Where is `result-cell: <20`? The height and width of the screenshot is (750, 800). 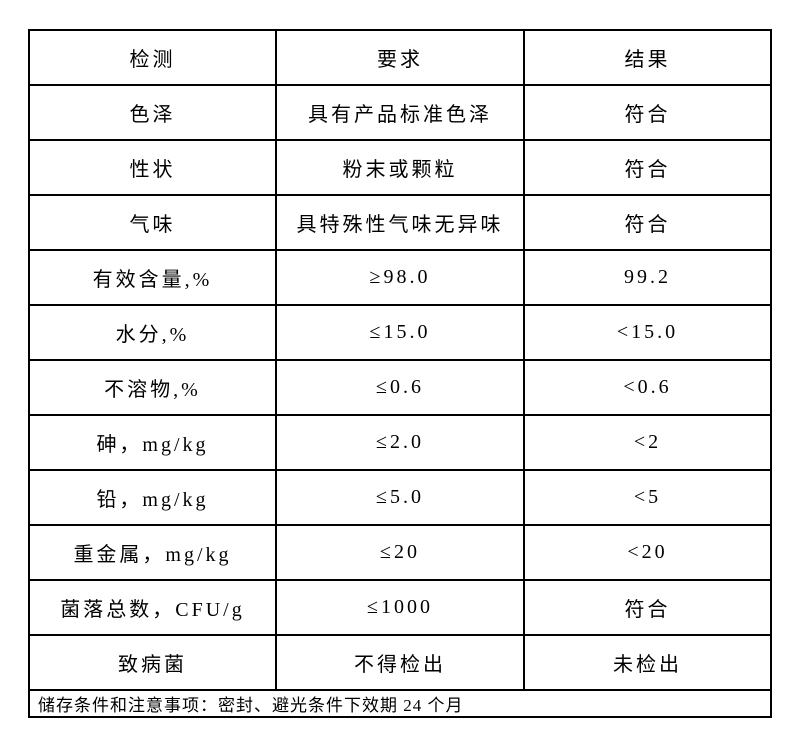 result-cell: <20 is located at coordinates (647, 552).